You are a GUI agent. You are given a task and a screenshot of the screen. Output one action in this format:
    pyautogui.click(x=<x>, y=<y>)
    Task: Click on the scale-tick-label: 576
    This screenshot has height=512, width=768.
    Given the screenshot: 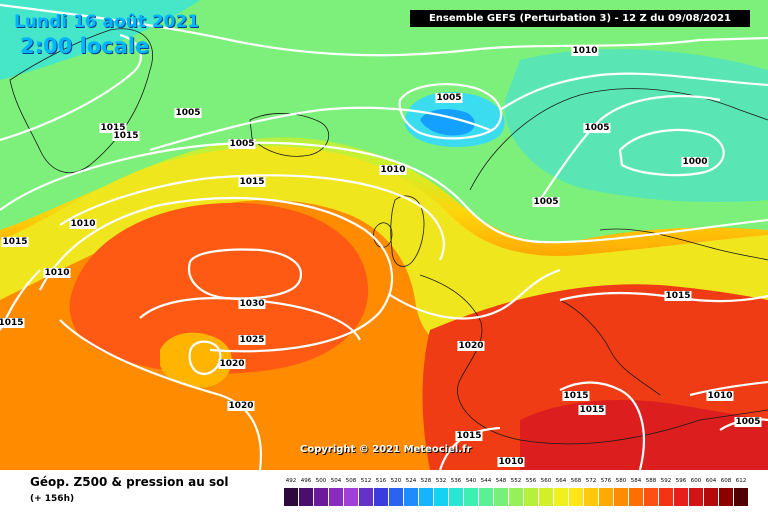 What is the action you would take?
    pyautogui.click(x=606, y=481)
    